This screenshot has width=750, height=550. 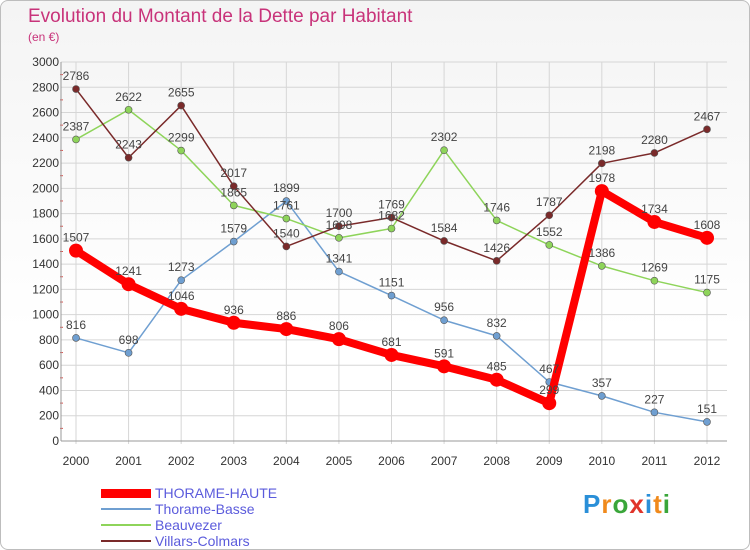 What do you see at coordinates (286, 316) in the screenshot?
I see `data-label: 886` at bounding box center [286, 316].